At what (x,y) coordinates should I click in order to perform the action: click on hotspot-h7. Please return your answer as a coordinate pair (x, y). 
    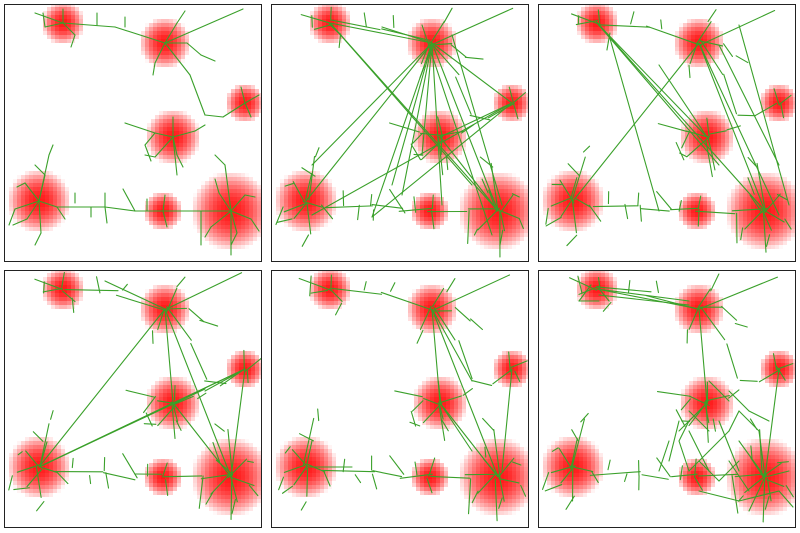
    Looking at the image, I should click on (761, 477).